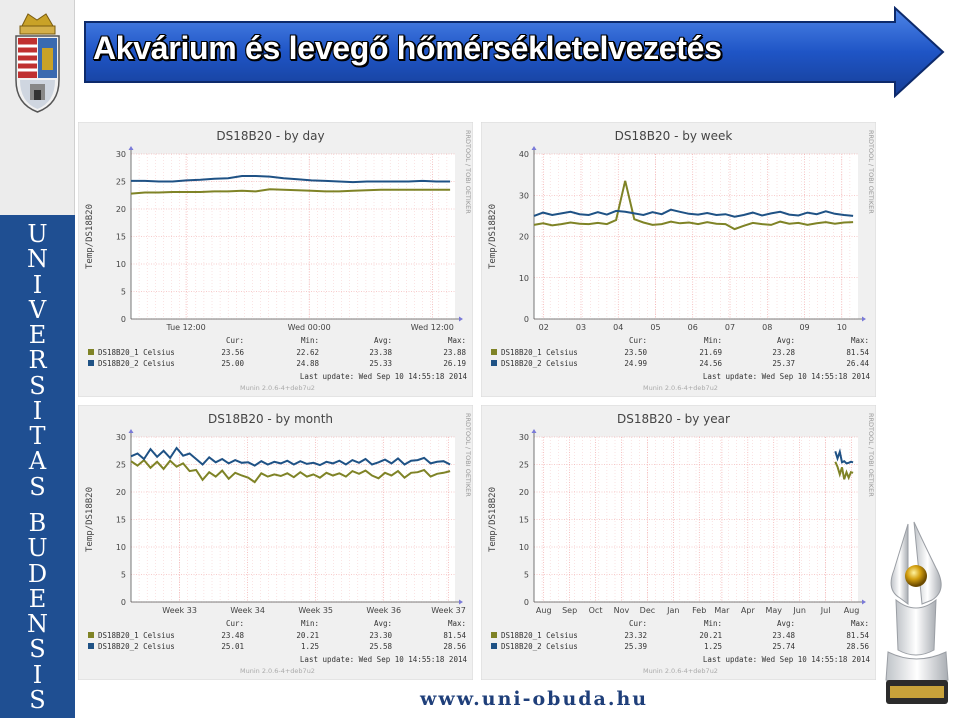 The image size is (959, 718). What do you see at coordinates (307, 363) in the screenshot?
I see `legend-value-min: 24.88` at bounding box center [307, 363].